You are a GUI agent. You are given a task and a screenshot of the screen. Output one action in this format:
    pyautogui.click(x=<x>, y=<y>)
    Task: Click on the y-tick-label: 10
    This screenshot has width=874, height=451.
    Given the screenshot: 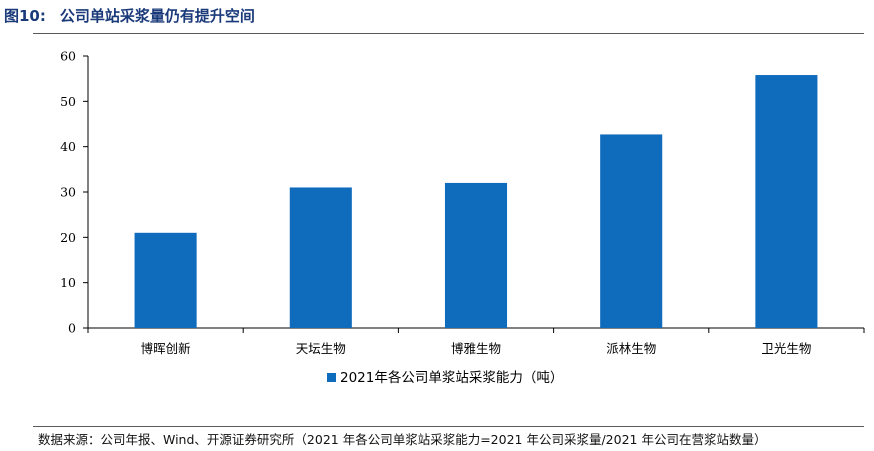 What is the action you would take?
    pyautogui.click(x=68, y=282)
    